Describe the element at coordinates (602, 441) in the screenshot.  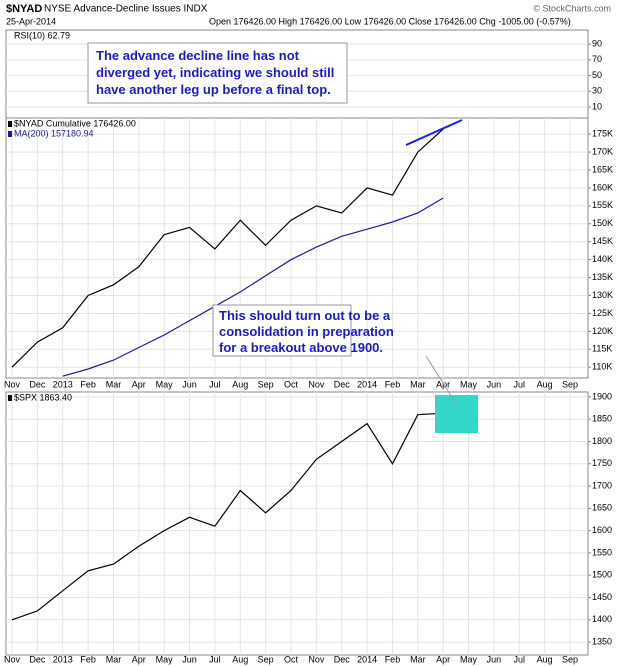
I see `y-tick-label: 1800` at that location.